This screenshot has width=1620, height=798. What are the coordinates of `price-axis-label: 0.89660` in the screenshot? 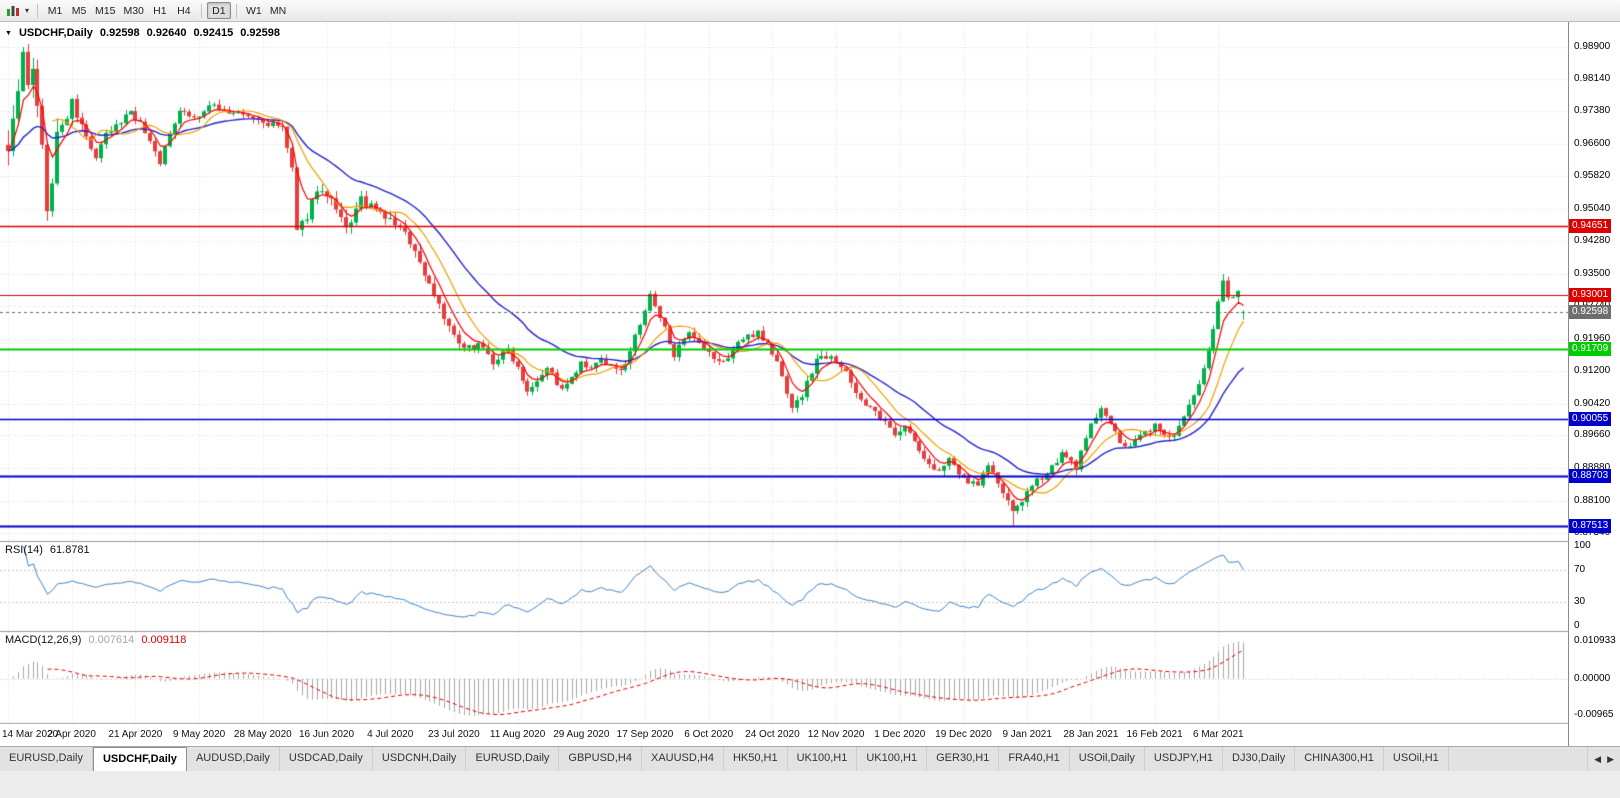 It's located at (1592, 435).